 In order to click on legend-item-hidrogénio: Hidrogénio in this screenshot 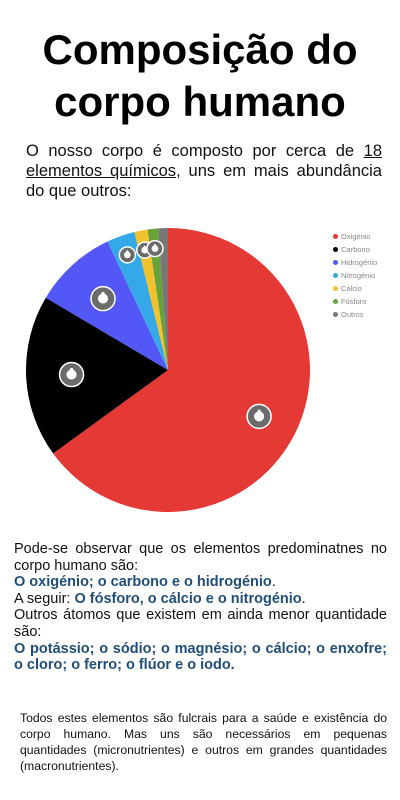, I will do `click(366, 262)`.